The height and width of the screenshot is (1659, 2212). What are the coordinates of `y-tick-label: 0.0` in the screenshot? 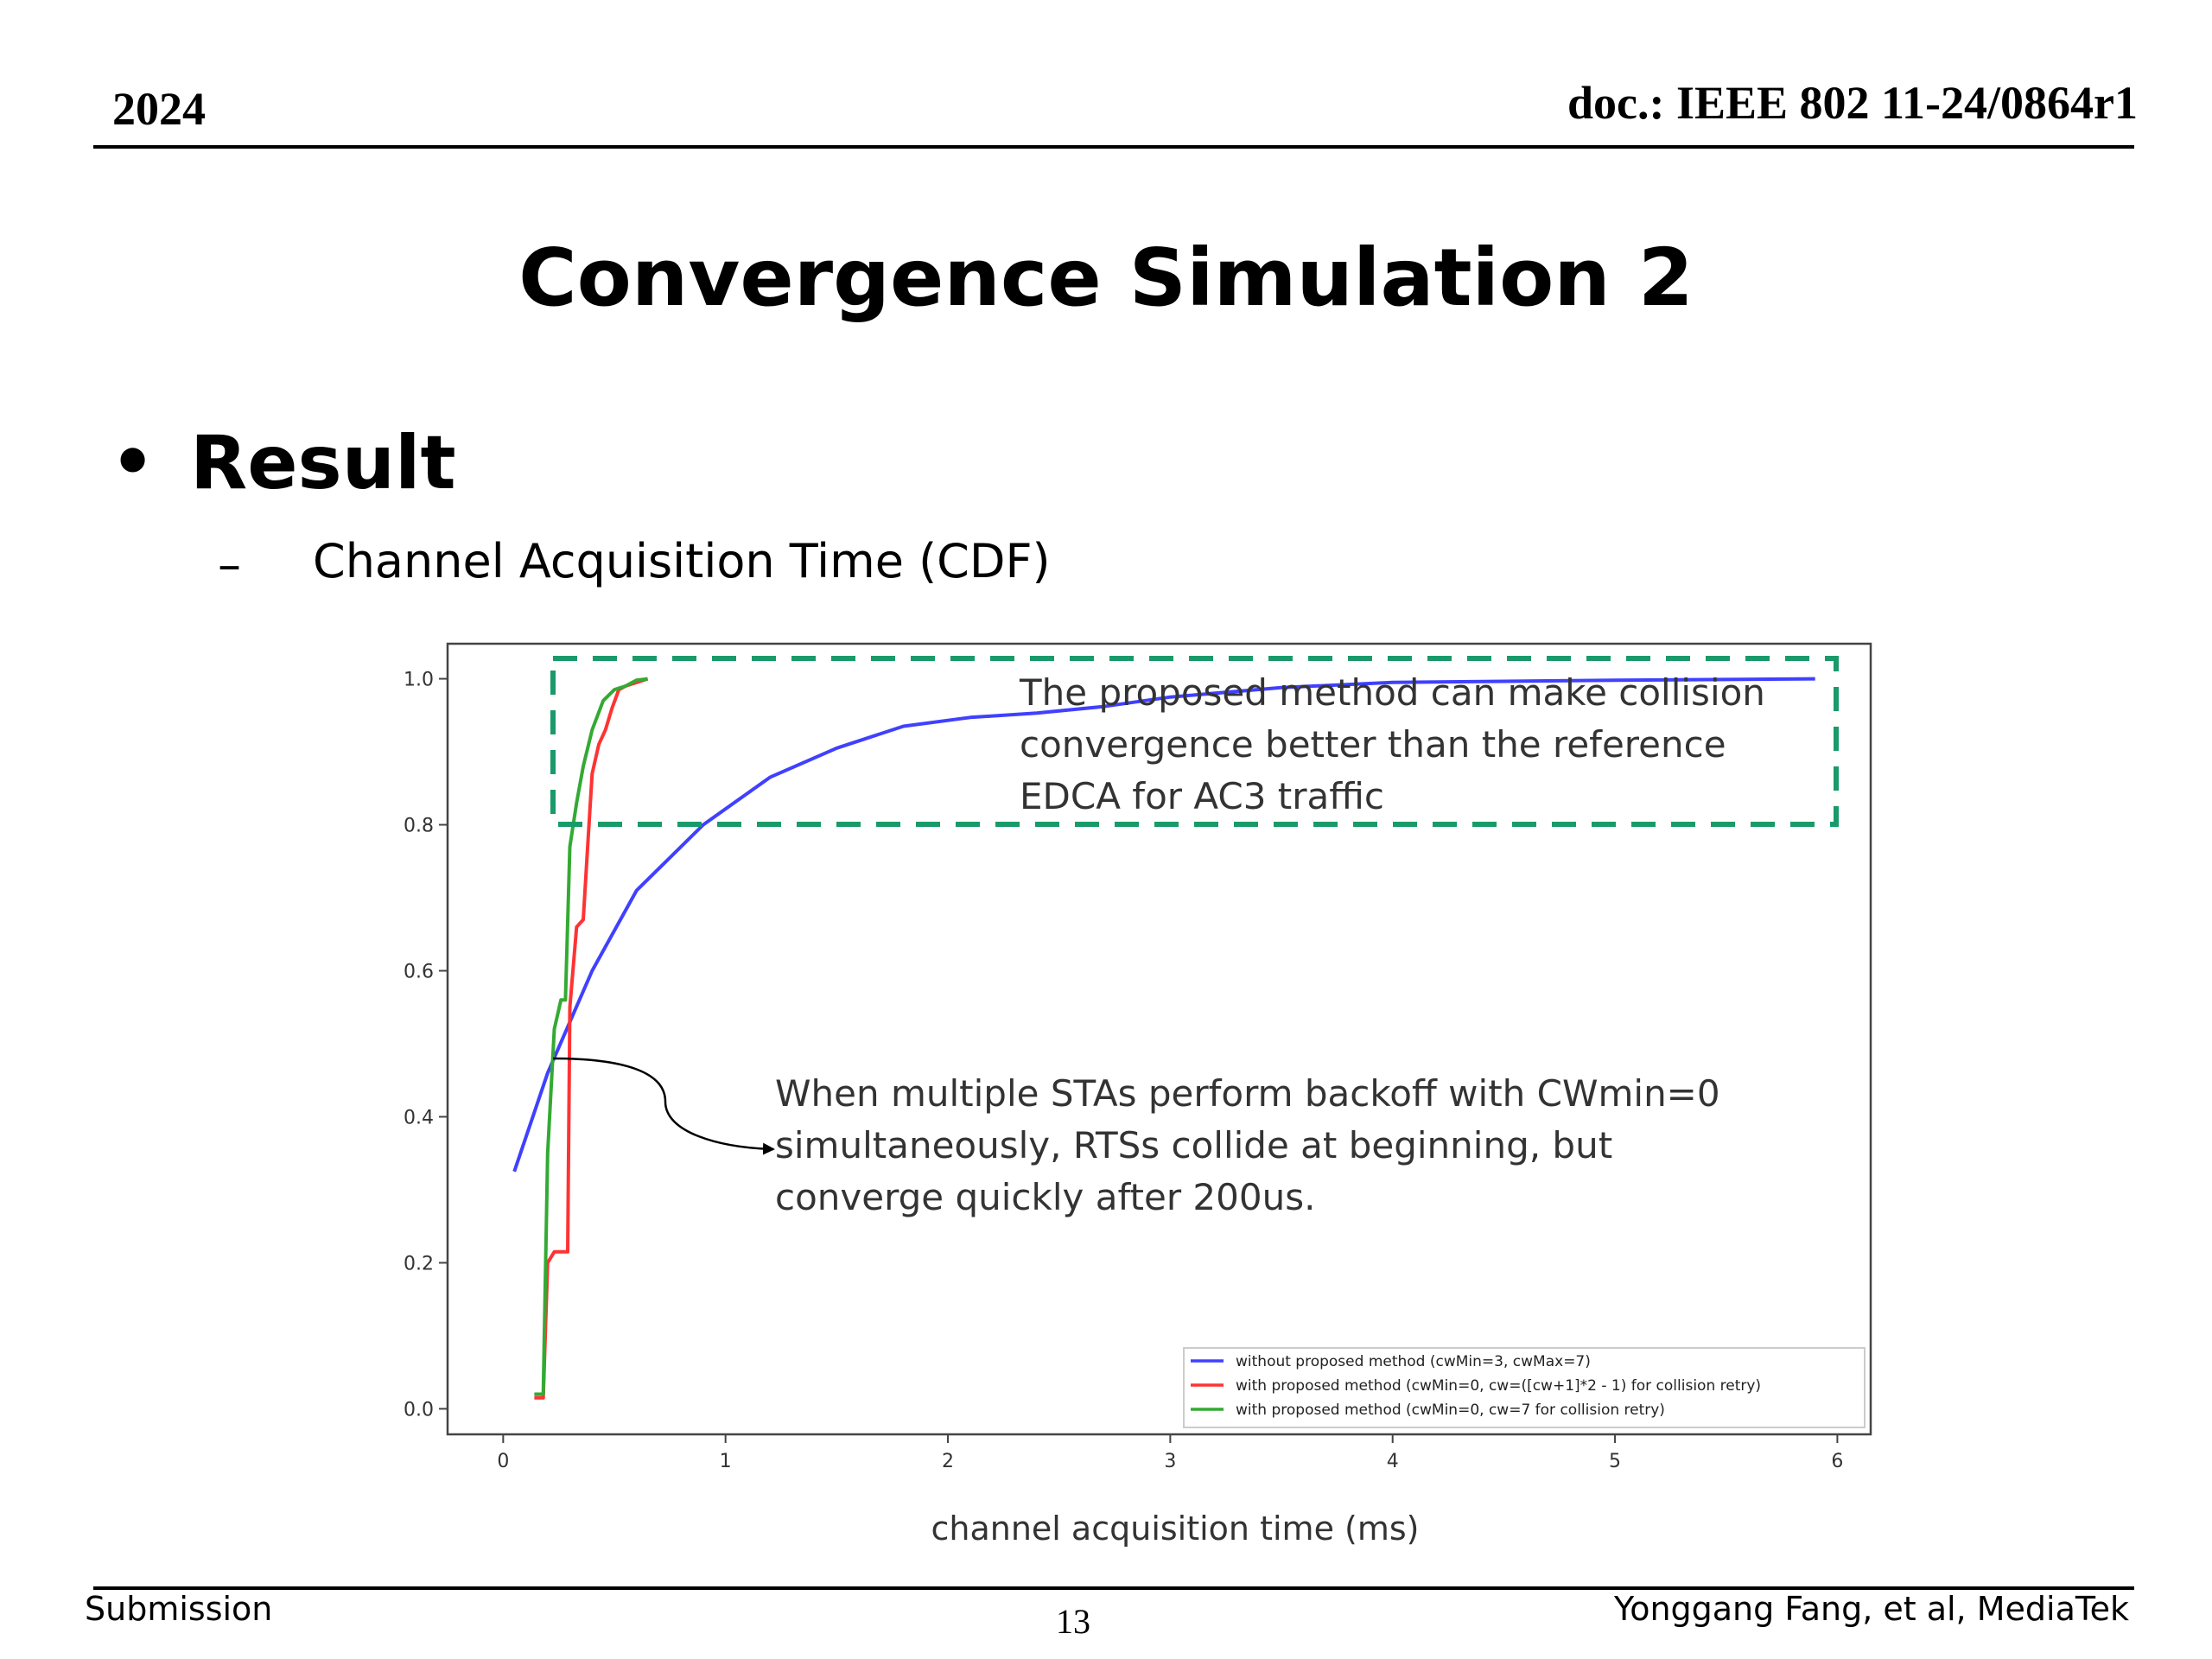 It's located at (419, 1410).